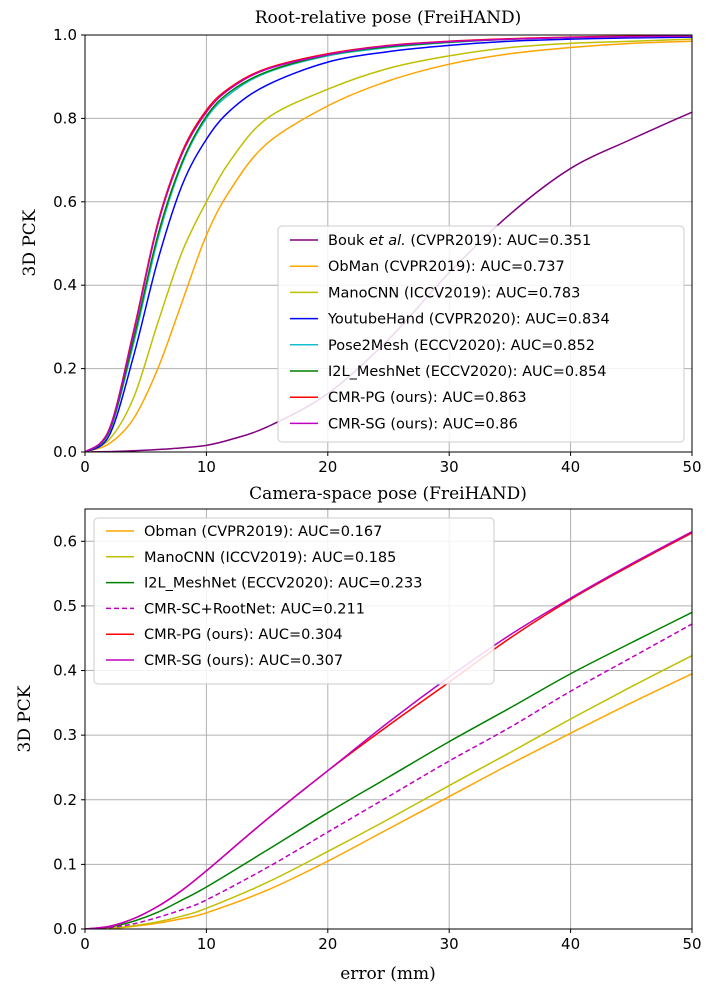 Image resolution: width=706 pixels, height=988 pixels. What do you see at coordinates (468, 320) in the screenshot?
I see `legend-label: YoutubeHand (CVPR2020): AUC=0.834` at bounding box center [468, 320].